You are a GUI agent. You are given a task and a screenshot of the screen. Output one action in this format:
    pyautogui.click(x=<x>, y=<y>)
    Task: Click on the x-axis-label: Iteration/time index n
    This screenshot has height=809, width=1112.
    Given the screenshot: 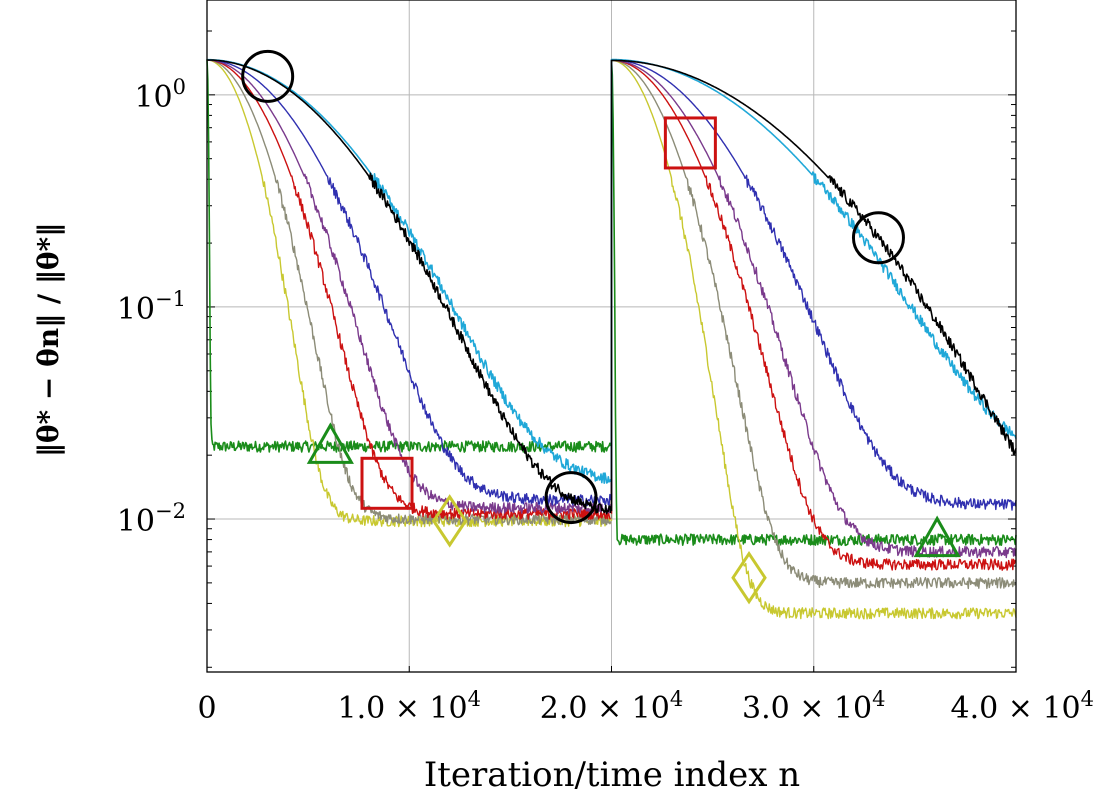 What is the action you would take?
    pyautogui.click(x=612, y=775)
    